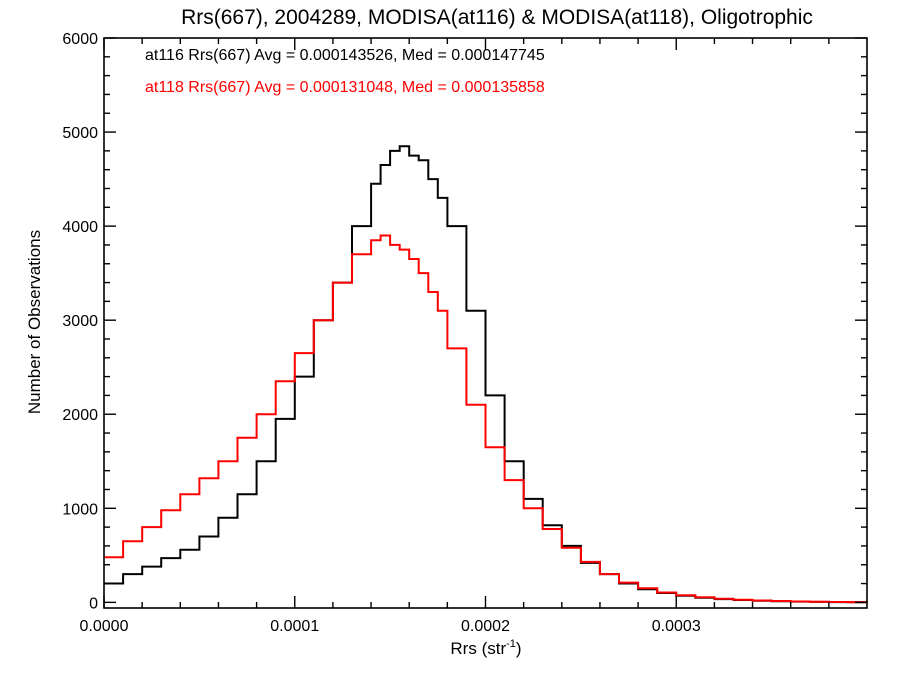 The width and height of the screenshot is (900, 675). I want to click on y-tick-label: 1000, so click(80, 509).